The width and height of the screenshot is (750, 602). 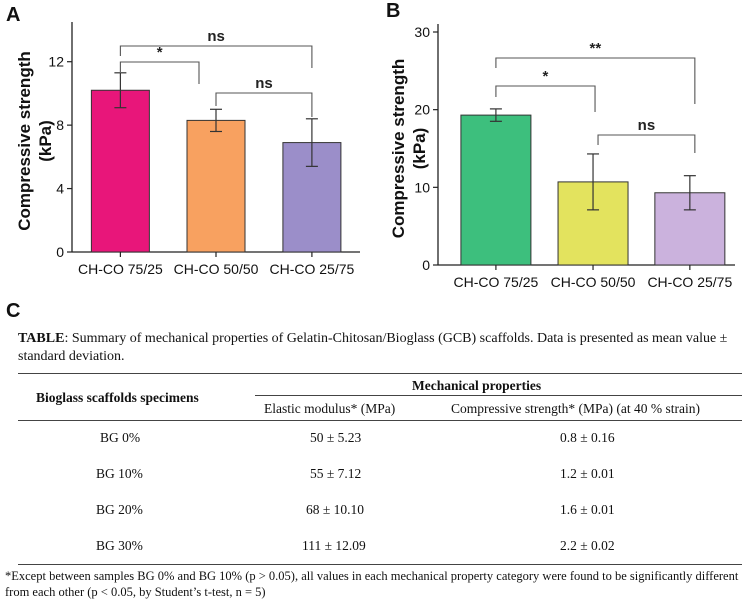 What do you see at coordinates (380, 511) in the screenshot?
I see `table-row: BG 20% 68 ± 10.10 1.6 ± 0.01` at bounding box center [380, 511].